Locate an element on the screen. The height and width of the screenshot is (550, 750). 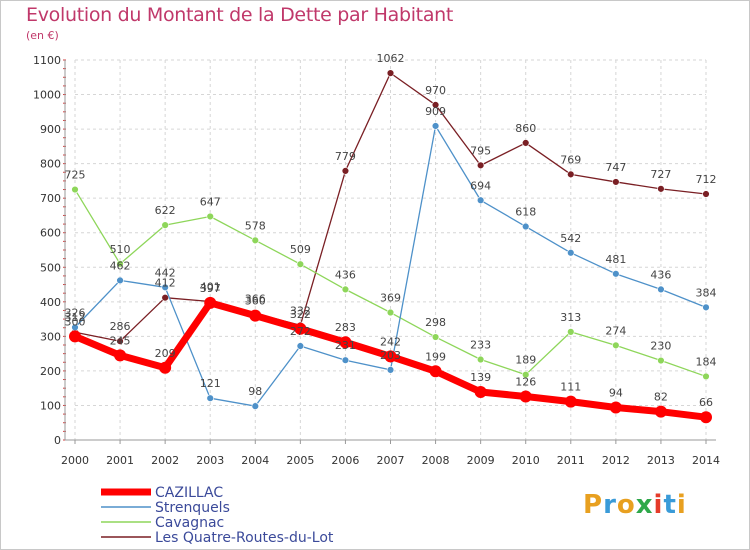
y-tick-label: 1100 is located at coordinates (47, 60).